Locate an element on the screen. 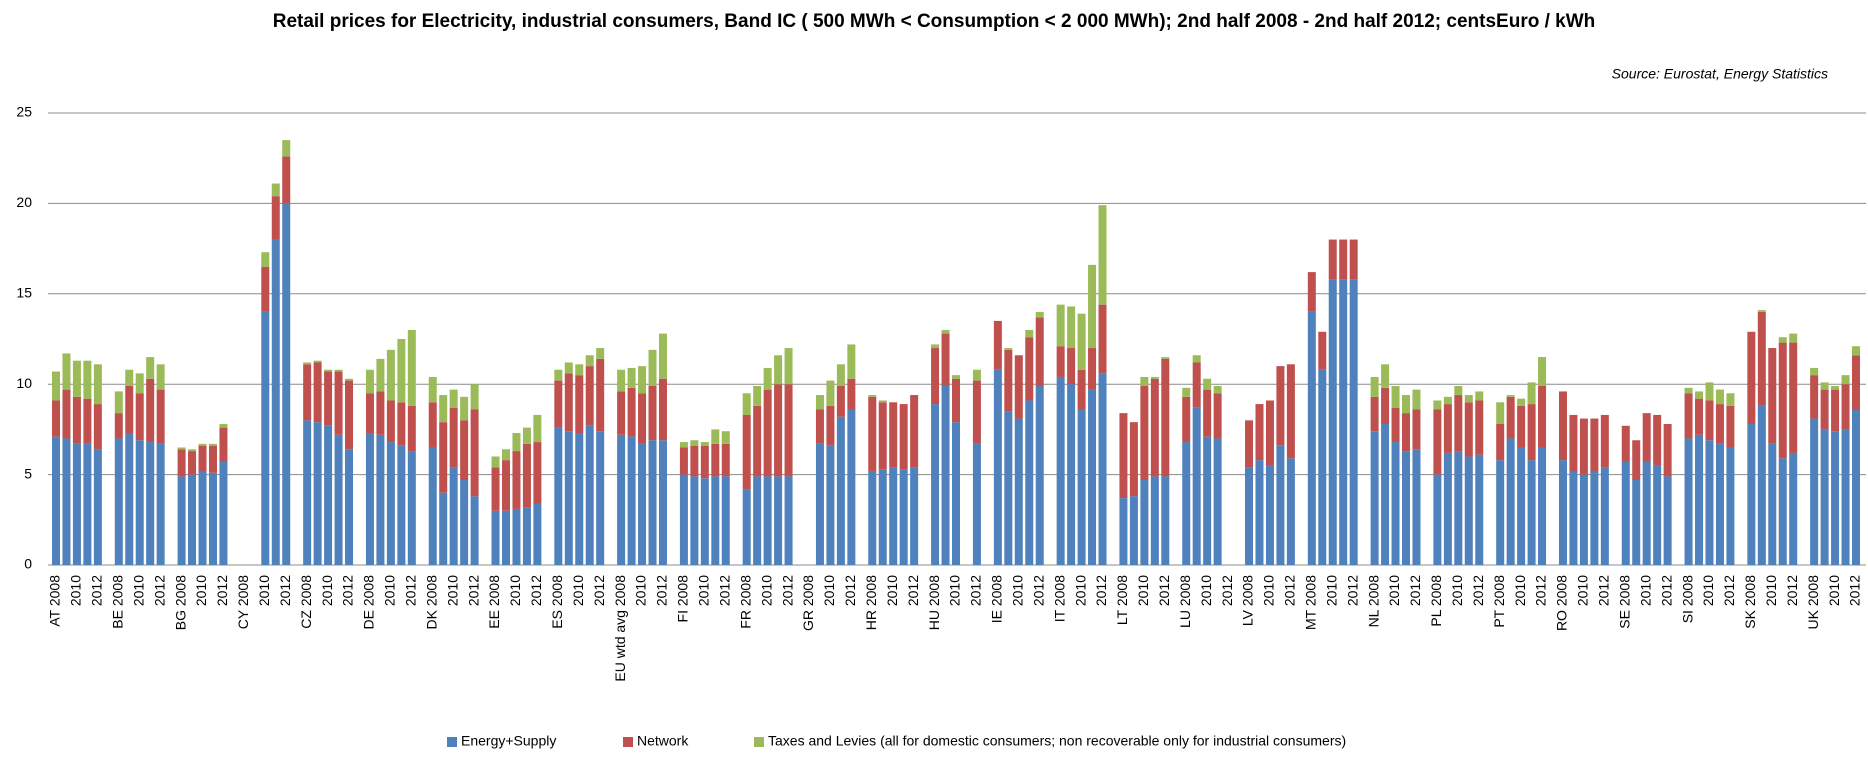  x-tick-label: RO 2008 is located at coordinates (1562, 603).